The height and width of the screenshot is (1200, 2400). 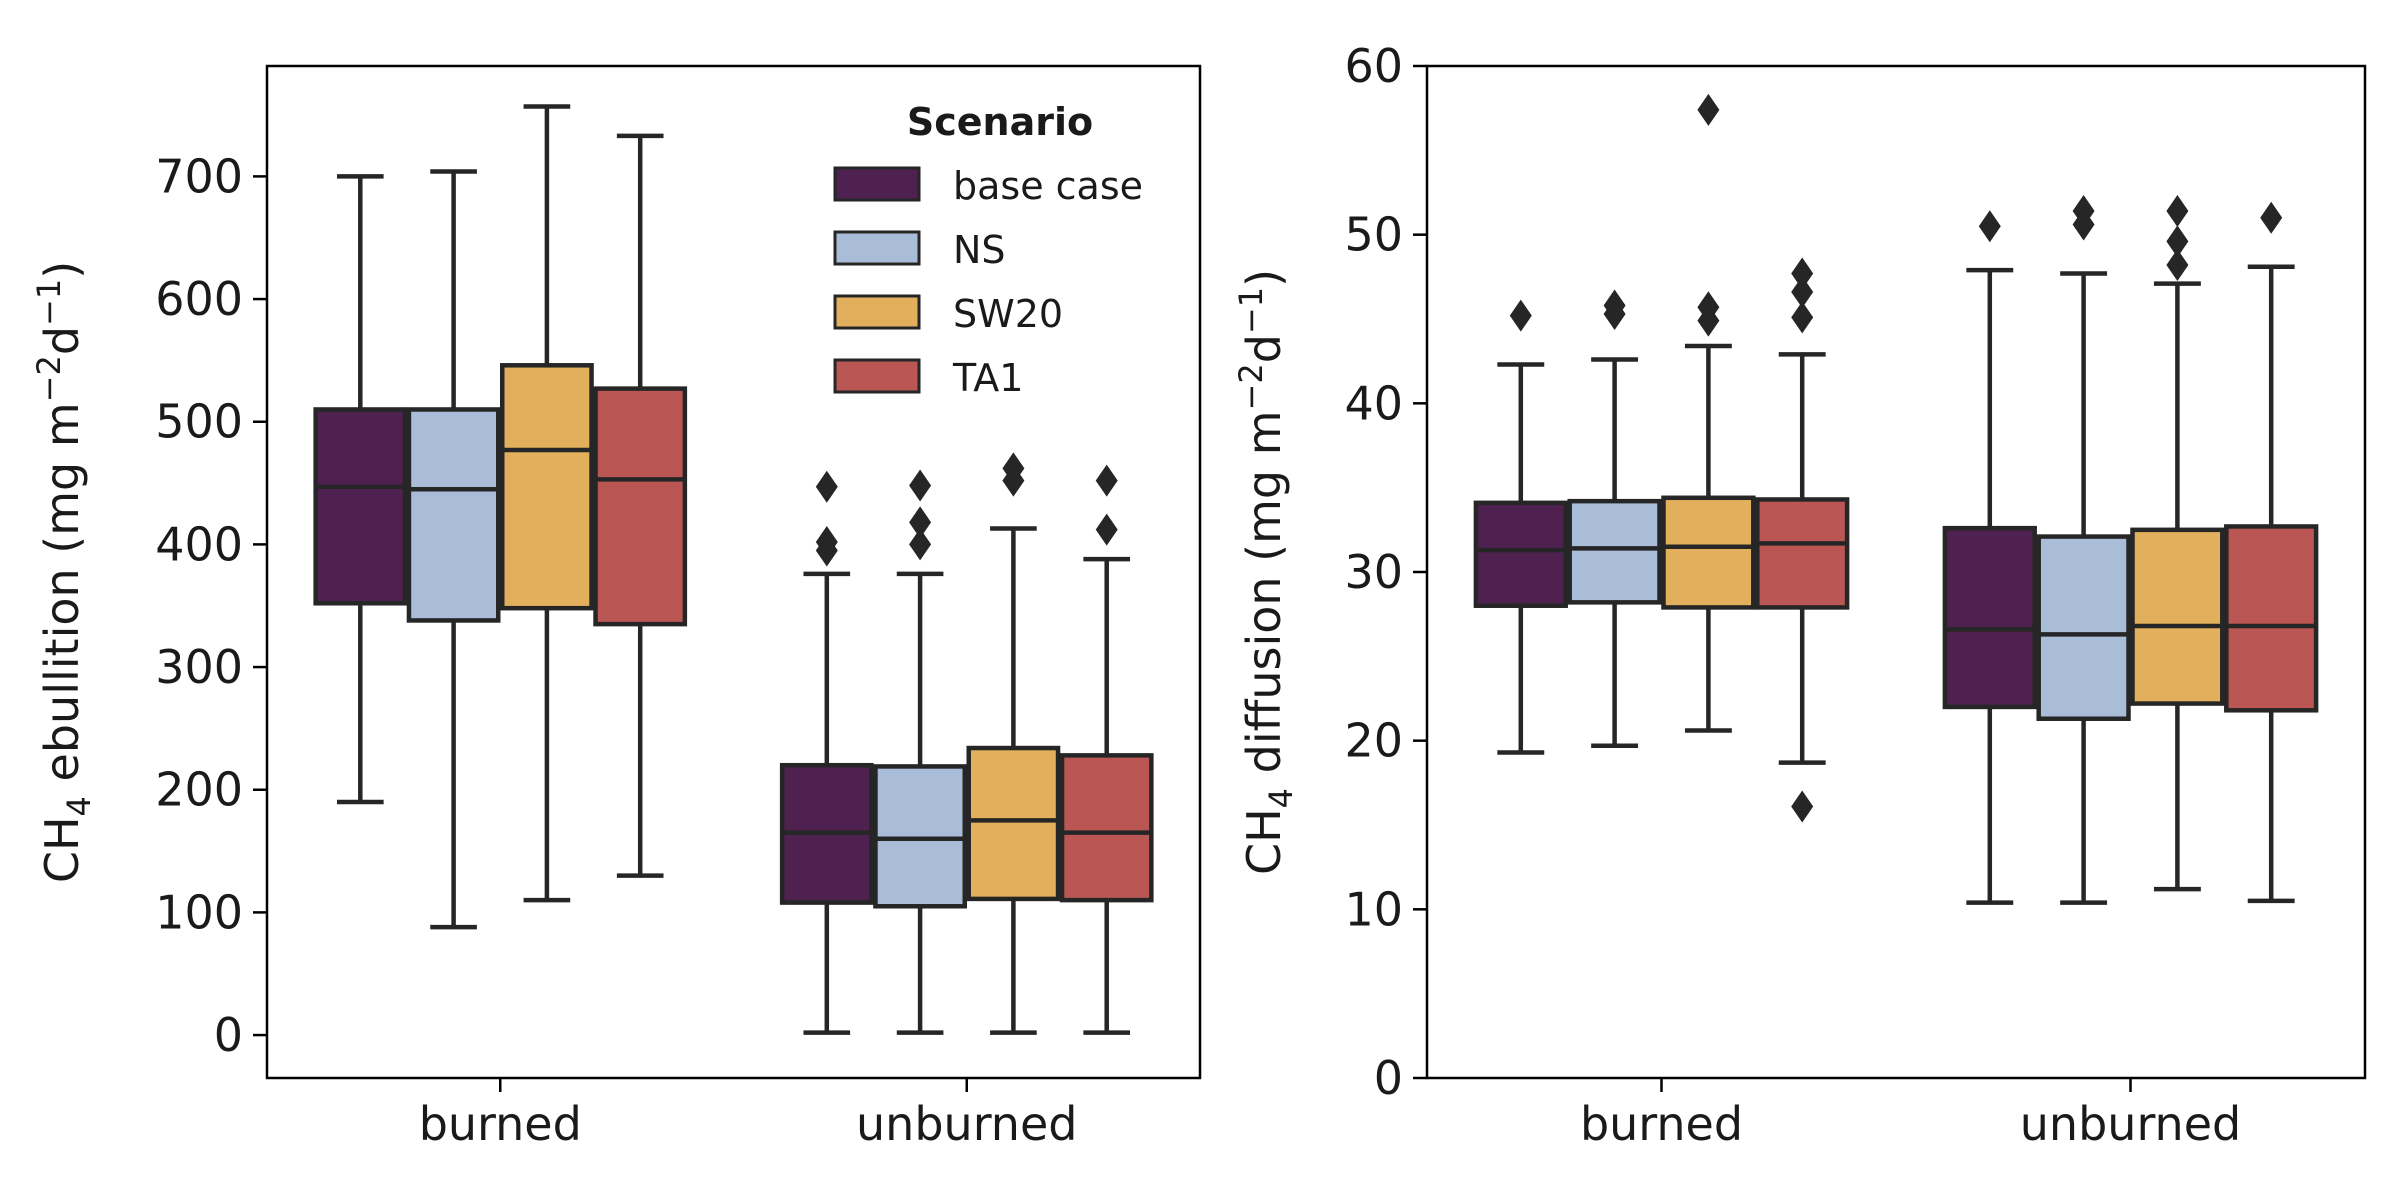 What do you see at coordinates (1373, 909) in the screenshot?
I see `y-tick-label: 10` at bounding box center [1373, 909].